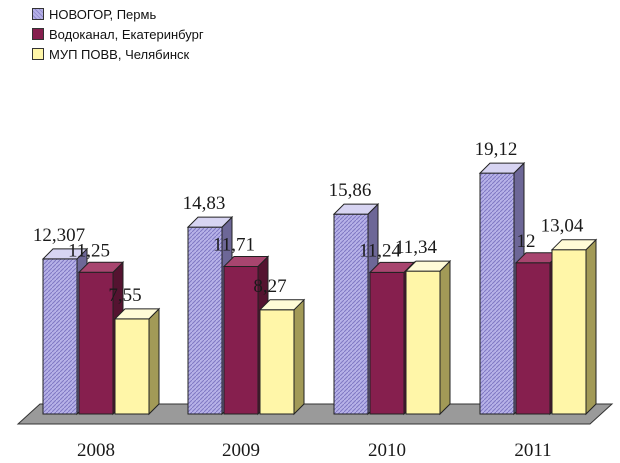  I want to click on bar-top-2009-s0, so click(210, 222).